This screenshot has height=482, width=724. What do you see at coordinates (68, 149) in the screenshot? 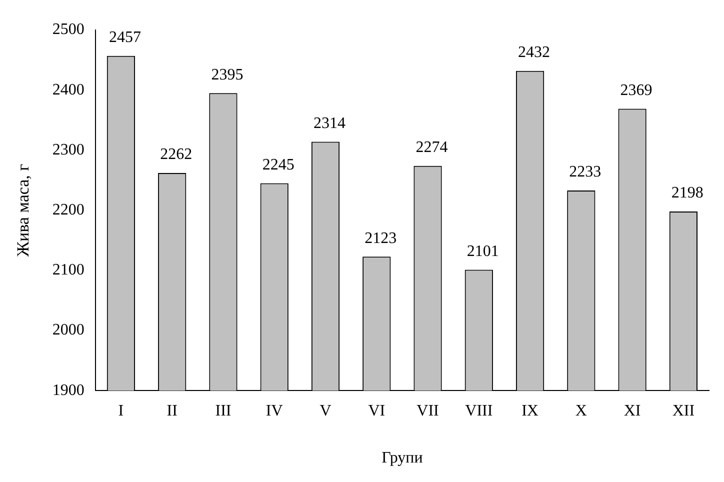
I see `y-tick-label: 2300` at bounding box center [68, 149].